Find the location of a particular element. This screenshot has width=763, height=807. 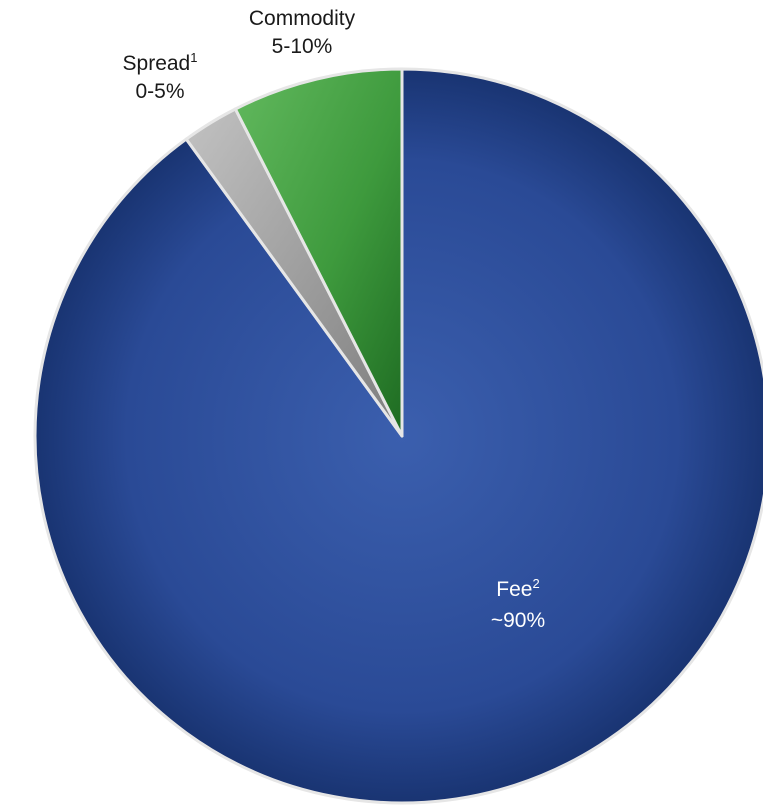

slice-label-fee: Fee2 ~90% is located at coordinates (518, 604).